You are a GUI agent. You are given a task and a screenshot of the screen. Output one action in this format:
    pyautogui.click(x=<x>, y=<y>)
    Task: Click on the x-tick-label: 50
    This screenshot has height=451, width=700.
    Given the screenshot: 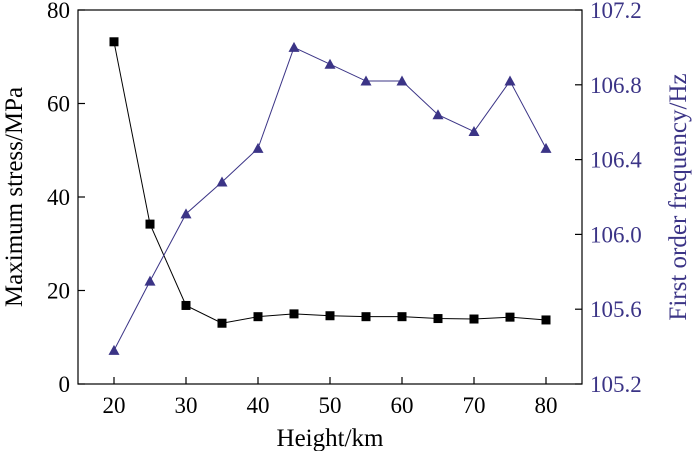 What is the action you would take?
    pyautogui.click(x=330, y=405)
    